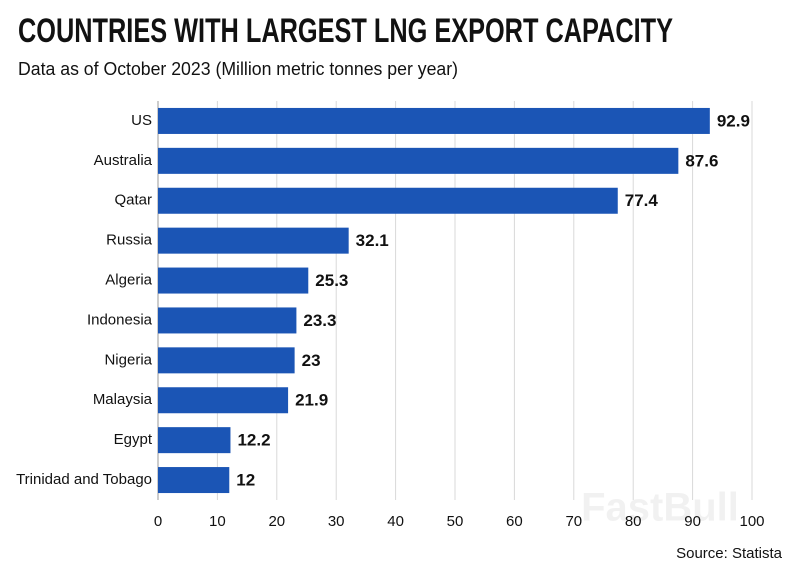 This screenshot has height=579, width=796. I want to click on y-tick-label: Egypt, so click(133, 439).